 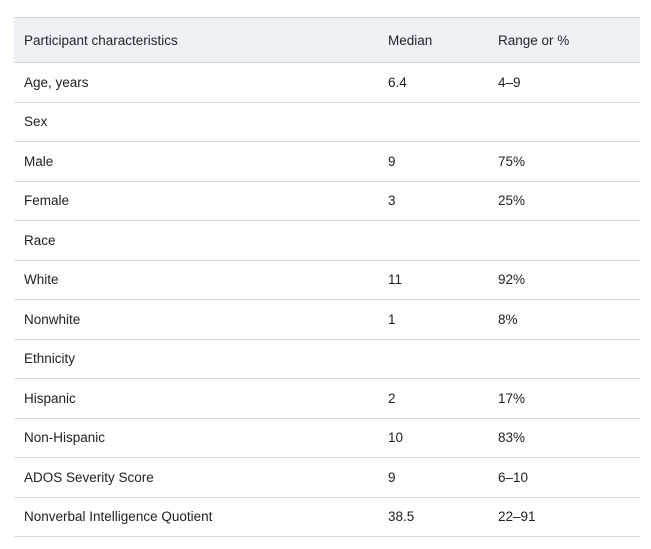 I want to click on row-label: Age, years, so click(x=56, y=82).